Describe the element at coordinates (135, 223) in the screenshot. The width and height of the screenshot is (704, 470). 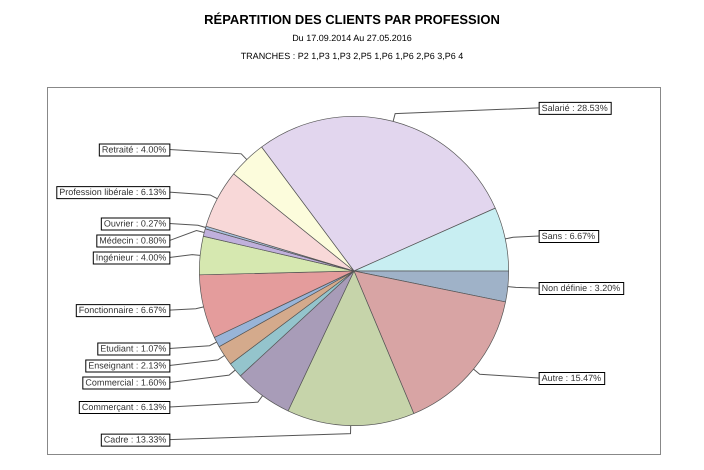
I see `slice-label: Ouvrier : 0.27%` at that location.